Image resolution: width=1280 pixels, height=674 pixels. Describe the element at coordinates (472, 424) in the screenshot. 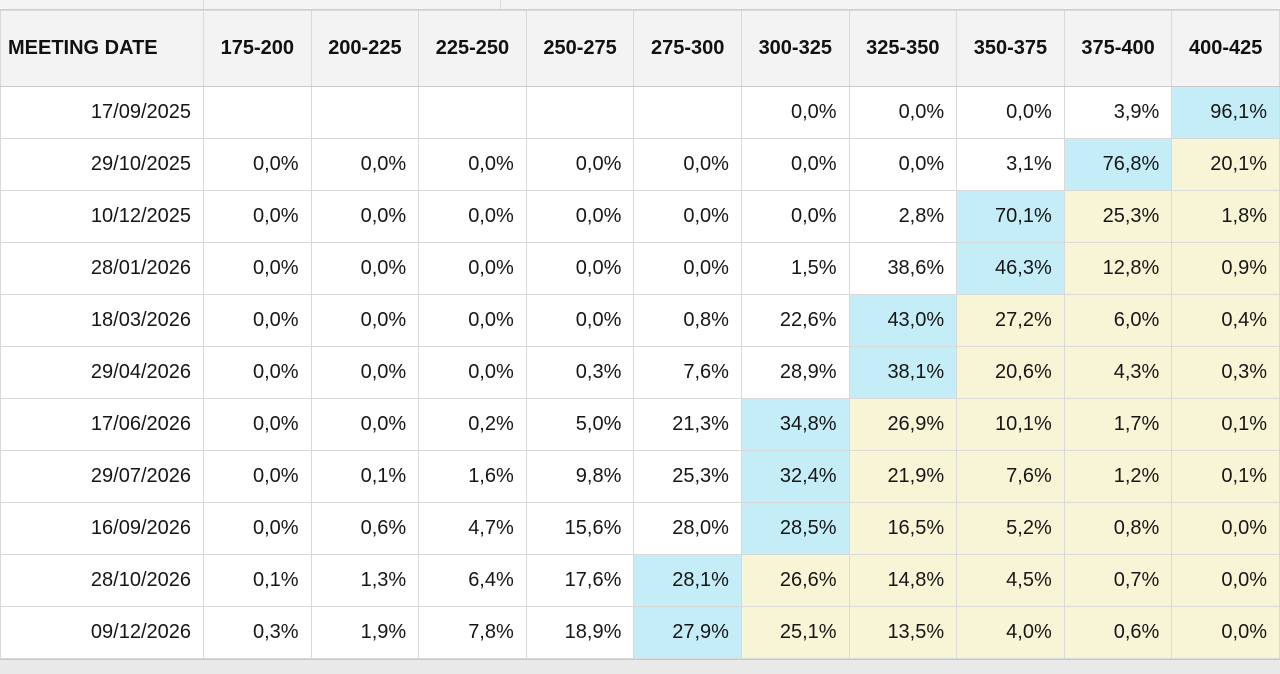

I see `probability-cell: 0,2%` at that location.